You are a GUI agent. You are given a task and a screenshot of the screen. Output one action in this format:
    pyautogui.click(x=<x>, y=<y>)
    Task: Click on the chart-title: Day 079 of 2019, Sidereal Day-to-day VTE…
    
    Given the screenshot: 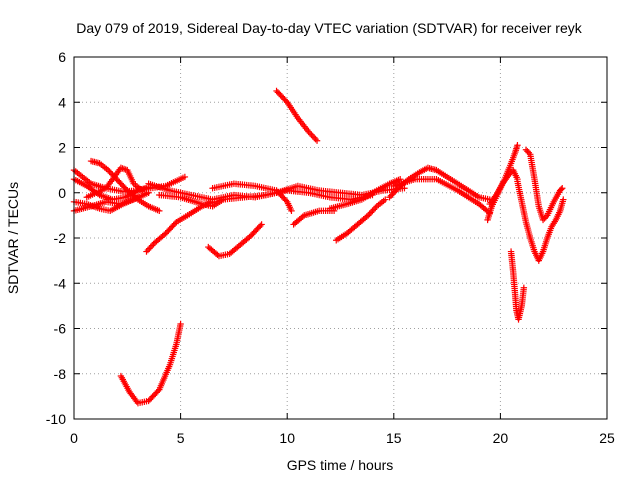 What is the action you would take?
    pyautogui.click(x=329, y=28)
    